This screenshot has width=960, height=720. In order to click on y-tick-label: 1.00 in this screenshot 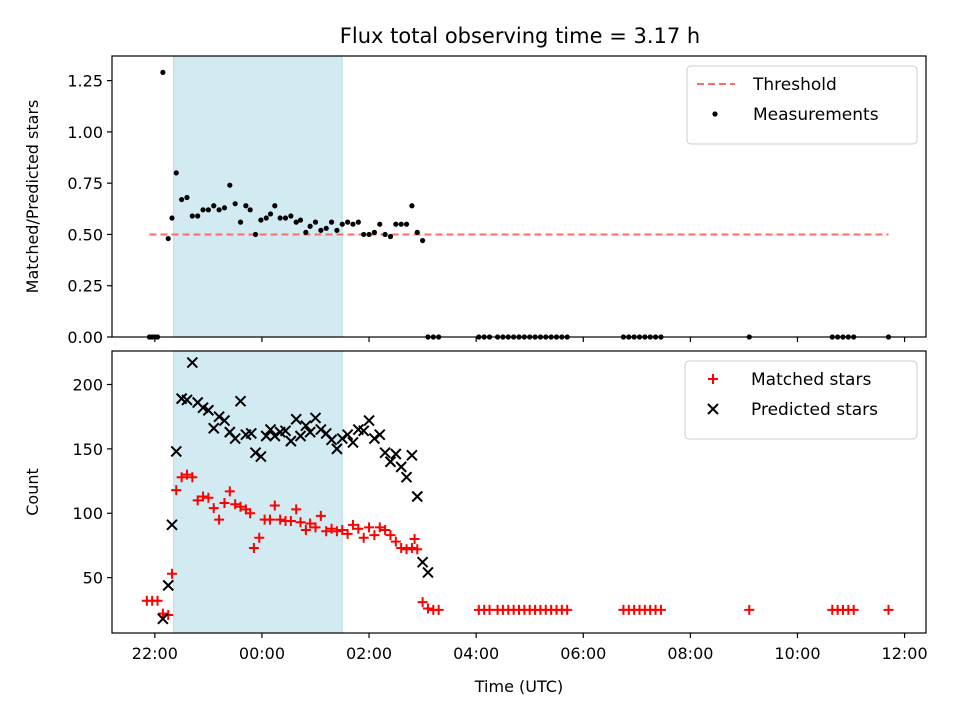, I will do `click(85, 132)`.